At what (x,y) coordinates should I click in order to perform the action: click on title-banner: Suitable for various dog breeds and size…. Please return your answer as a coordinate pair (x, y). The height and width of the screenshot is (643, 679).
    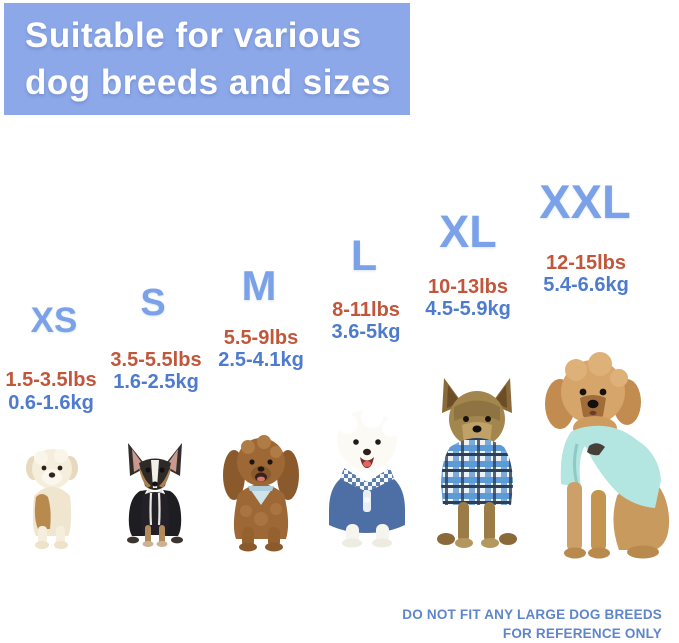
    Looking at the image, I should click on (207, 59).